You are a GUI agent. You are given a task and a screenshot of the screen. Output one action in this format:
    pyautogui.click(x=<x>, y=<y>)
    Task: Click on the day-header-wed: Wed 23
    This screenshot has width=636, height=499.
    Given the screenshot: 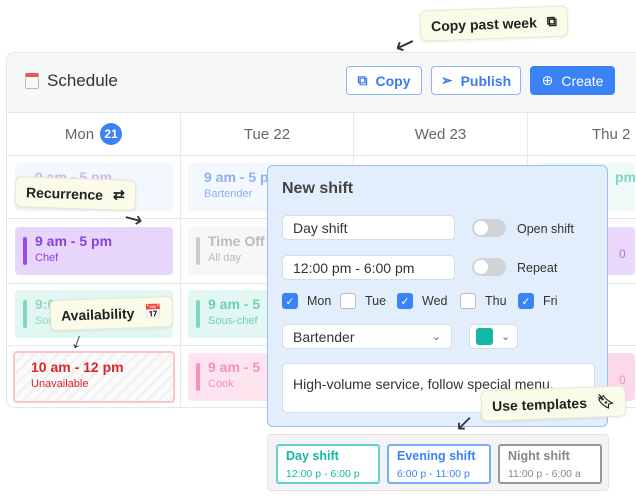 What is the action you would take?
    pyautogui.click(x=441, y=134)
    